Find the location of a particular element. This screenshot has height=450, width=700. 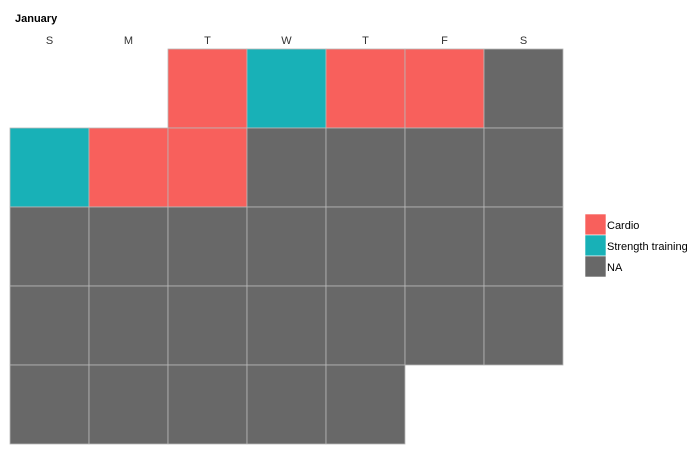

weekday-label: W is located at coordinates (286, 41).